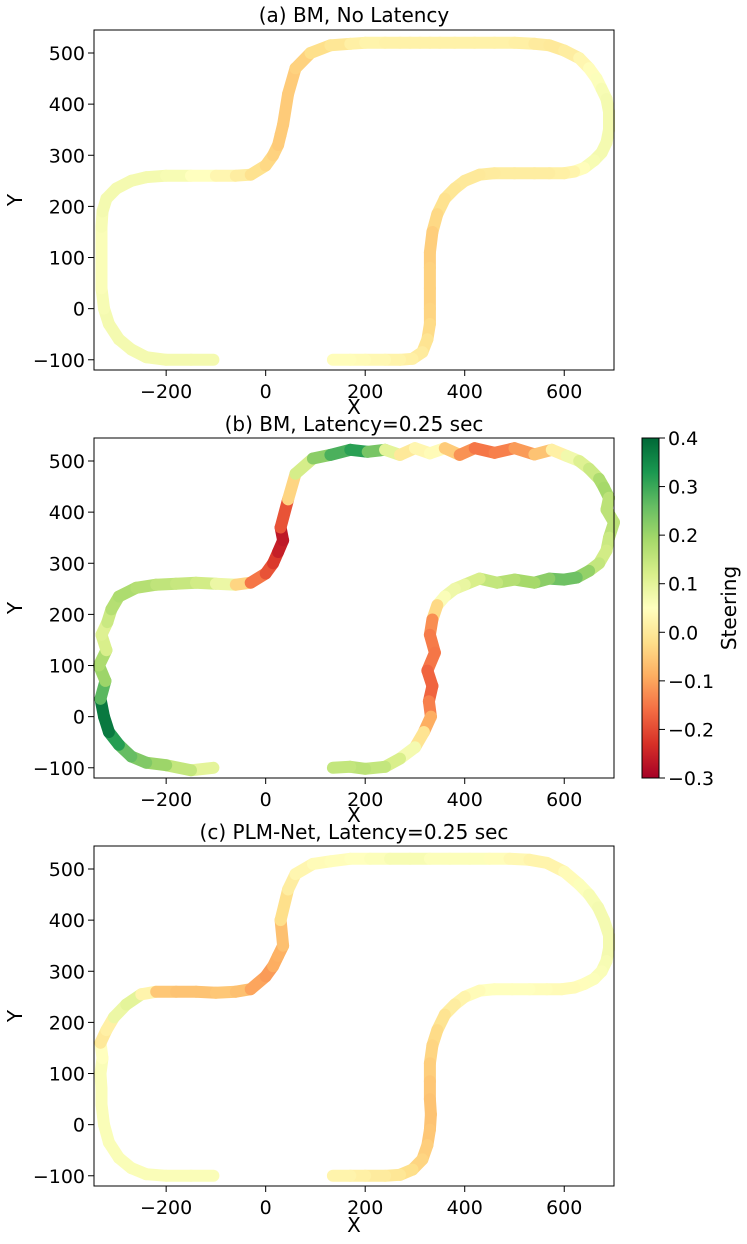  Describe the element at coordinates (341, 767) in the screenshot. I see `track-segment` at that location.